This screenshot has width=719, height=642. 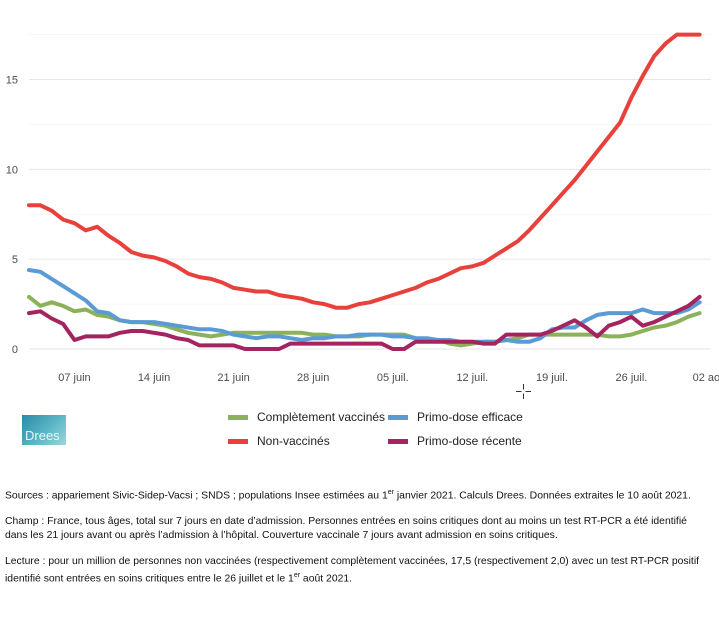 I want to click on legend-label-primo-efficace: Primo-dose efficace, so click(x=470, y=417).